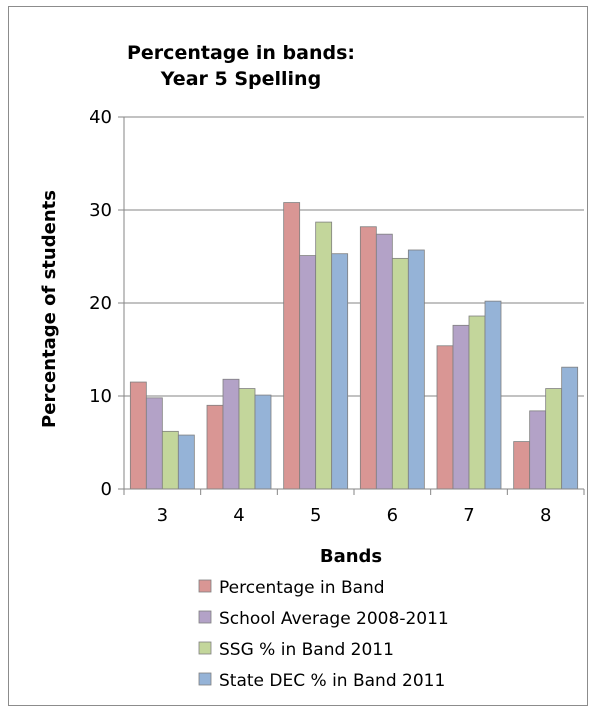 The width and height of the screenshot is (595, 707). Describe the element at coordinates (332, 681) in the screenshot. I see `legend-label: State DEC % in Band 2011` at that location.